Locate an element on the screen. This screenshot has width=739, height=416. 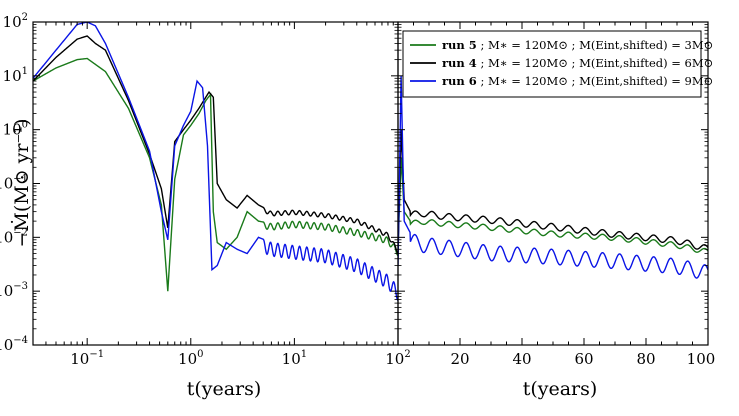
right-series-run5 is located at coordinates (553, 205).